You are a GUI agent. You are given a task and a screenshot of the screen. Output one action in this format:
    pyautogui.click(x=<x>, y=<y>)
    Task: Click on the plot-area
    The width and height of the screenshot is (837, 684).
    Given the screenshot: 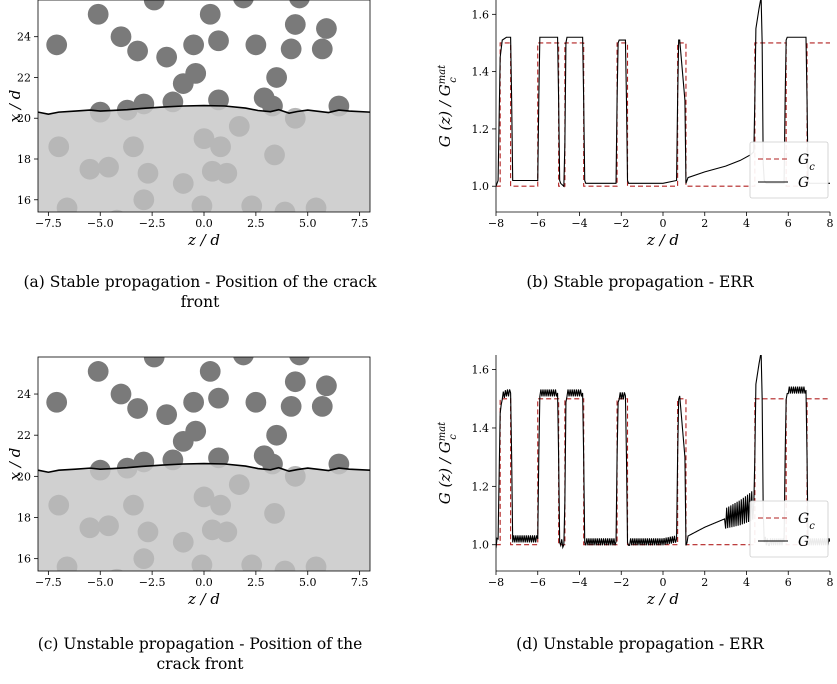 What is the action you would take?
    pyautogui.click(x=204, y=464)
    